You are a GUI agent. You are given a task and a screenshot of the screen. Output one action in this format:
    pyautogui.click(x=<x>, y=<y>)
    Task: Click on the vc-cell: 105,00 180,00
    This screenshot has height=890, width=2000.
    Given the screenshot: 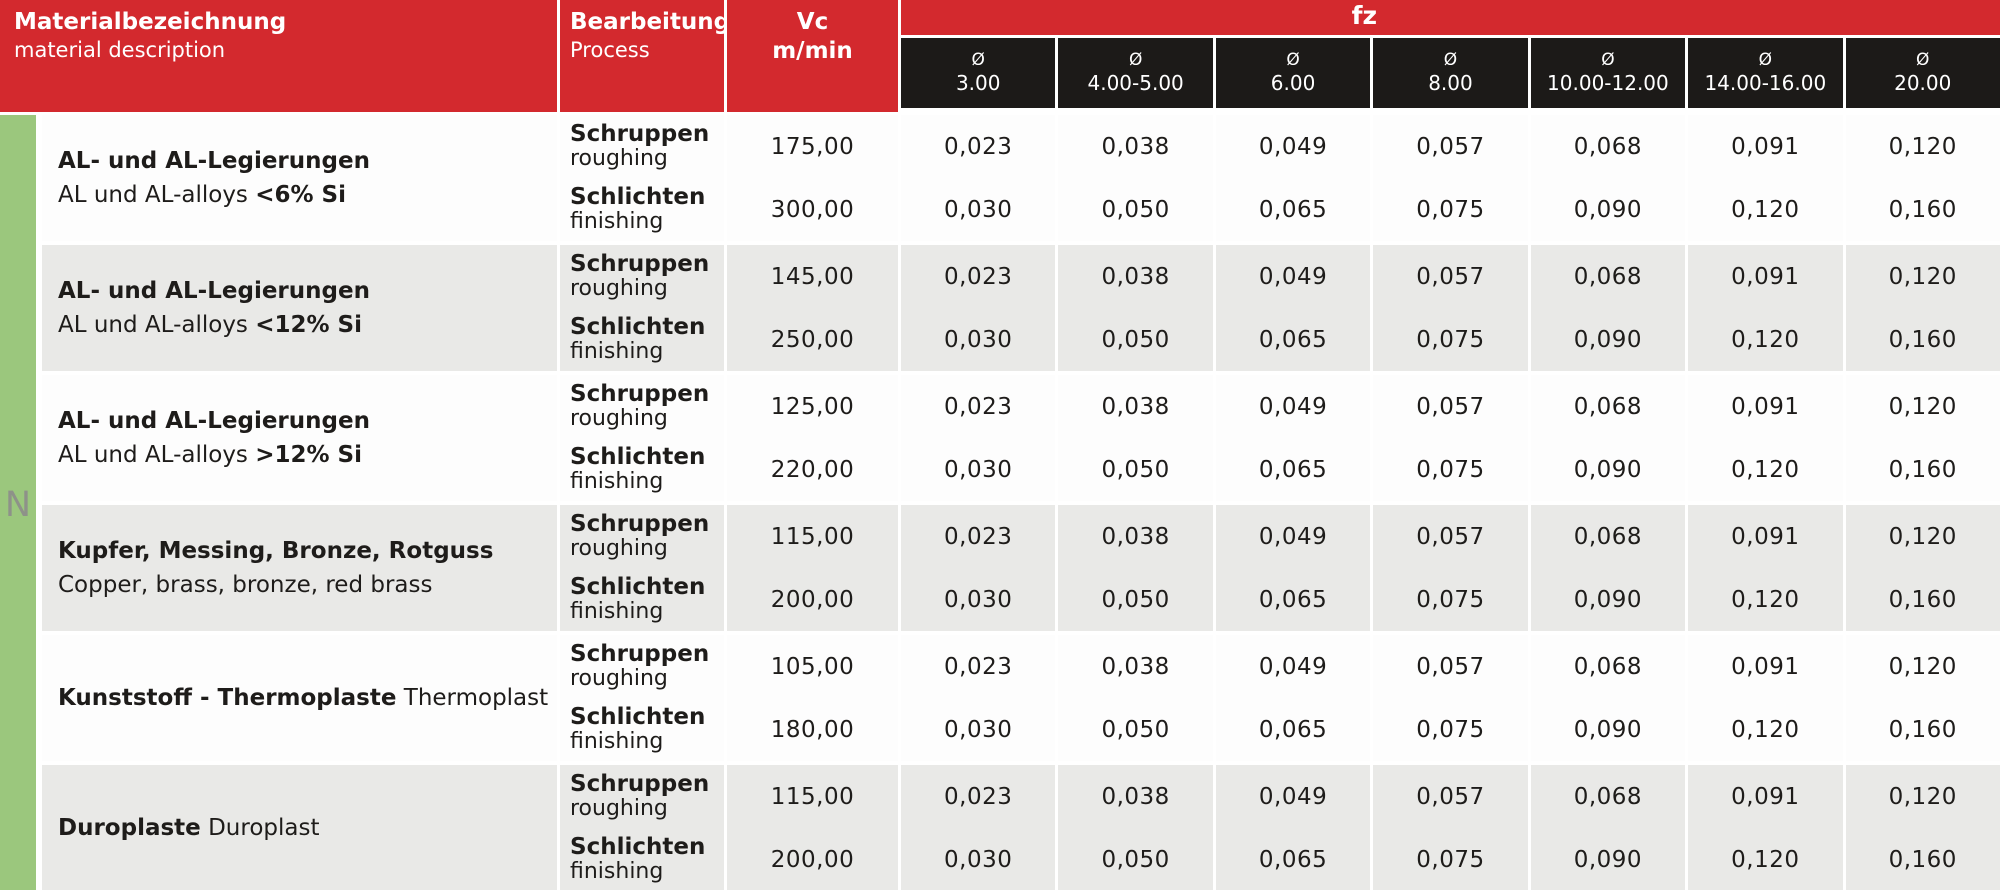 What is the action you would take?
    pyautogui.click(x=812, y=698)
    